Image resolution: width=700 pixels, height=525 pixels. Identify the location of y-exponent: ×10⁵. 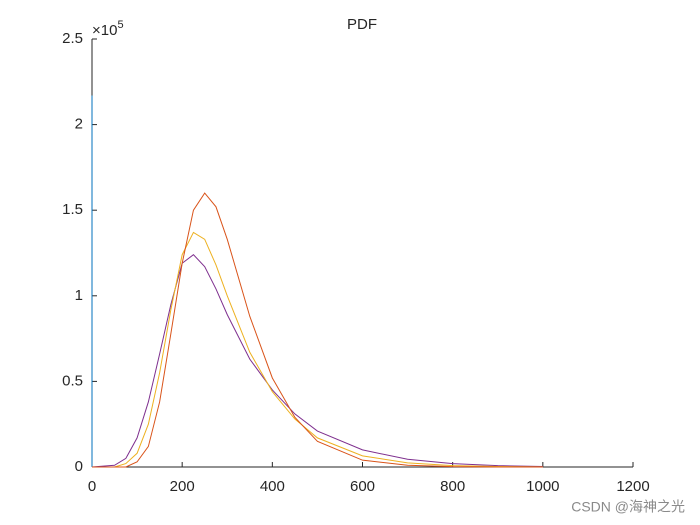
(108, 29).